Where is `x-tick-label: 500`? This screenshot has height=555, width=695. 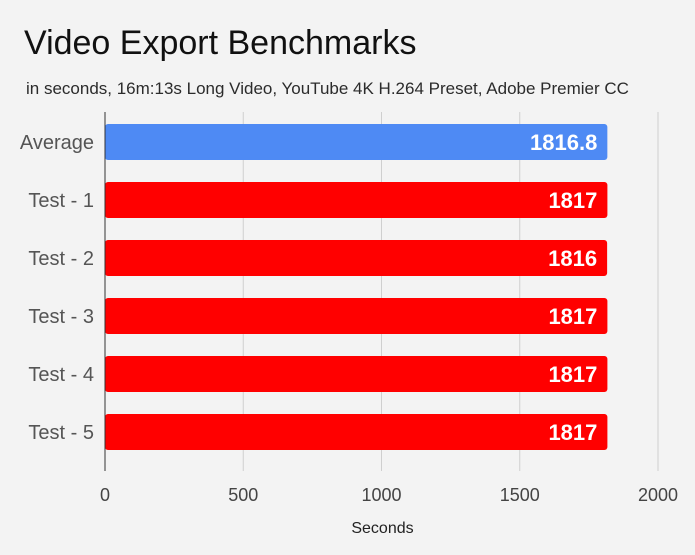 x-tick-label: 500 is located at coordinates (243, 495).